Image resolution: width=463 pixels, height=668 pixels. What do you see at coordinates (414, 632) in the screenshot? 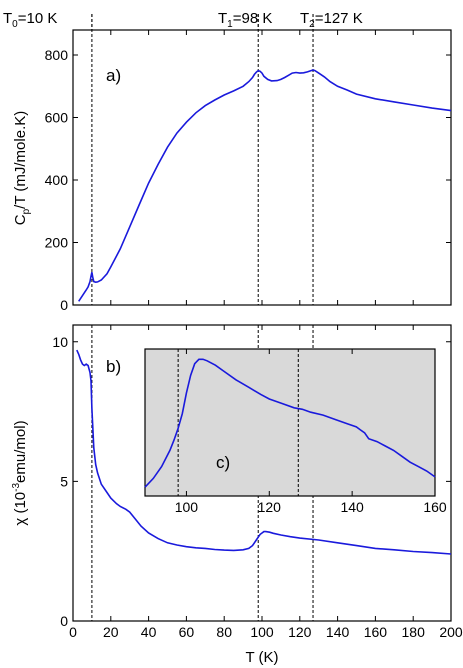
I see `x-tick-label: 180` at bounding box center [414, 632].